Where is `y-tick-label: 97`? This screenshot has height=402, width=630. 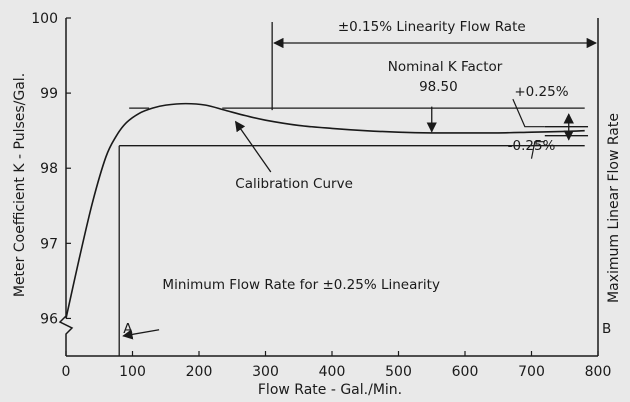 y-tick-label: 97 is located at coordinates (49, 244).